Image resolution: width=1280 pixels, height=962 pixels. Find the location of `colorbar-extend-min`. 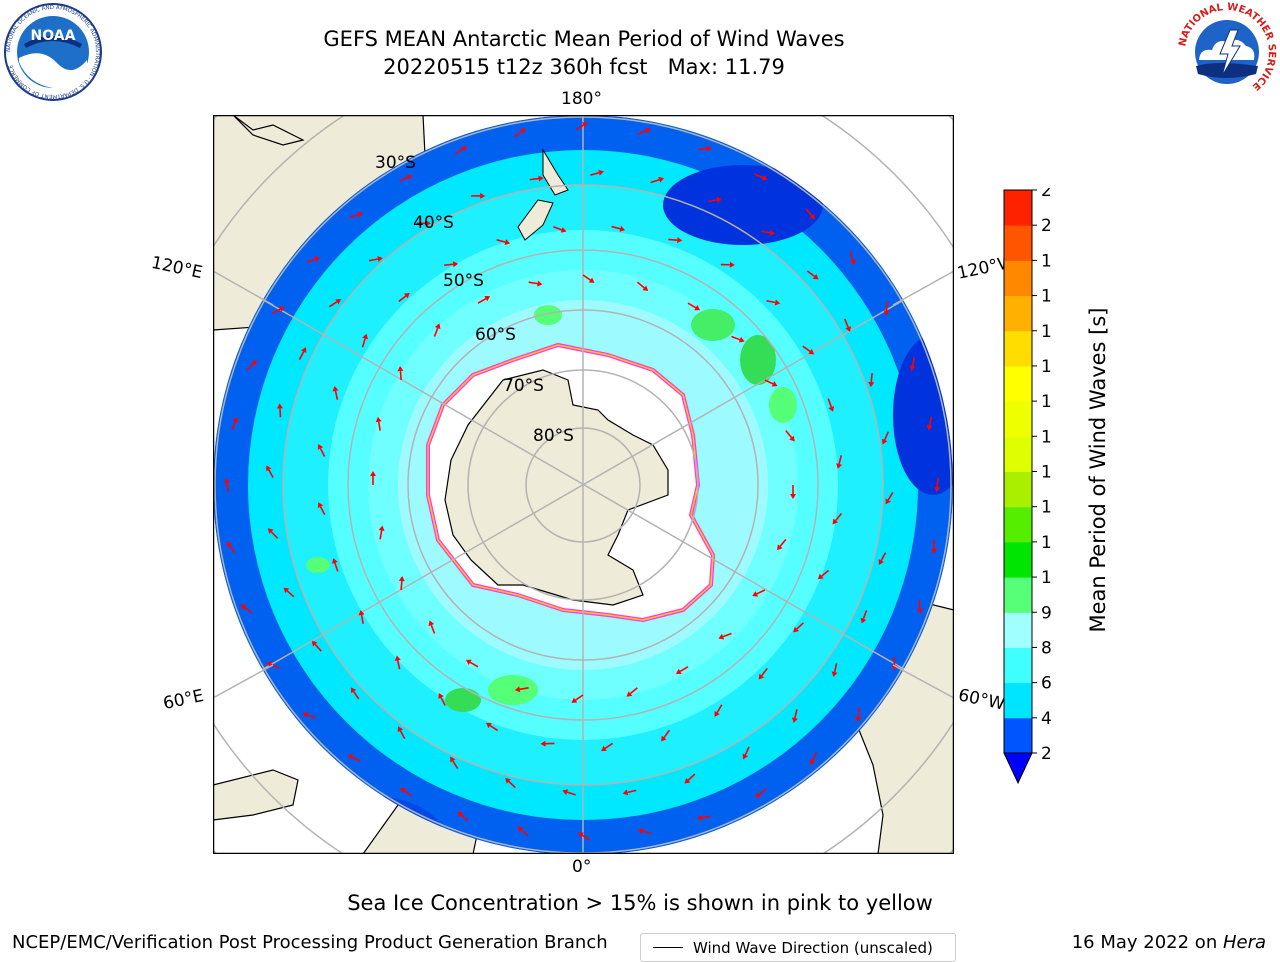

colorbar-extend-min is located at coordinates (1018, 768).